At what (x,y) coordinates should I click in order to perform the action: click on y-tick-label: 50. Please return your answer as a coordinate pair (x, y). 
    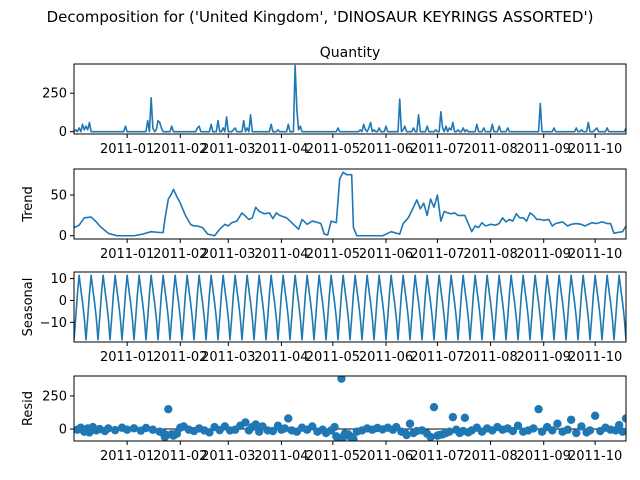
    Looking at the image, I should click on (58, 196).